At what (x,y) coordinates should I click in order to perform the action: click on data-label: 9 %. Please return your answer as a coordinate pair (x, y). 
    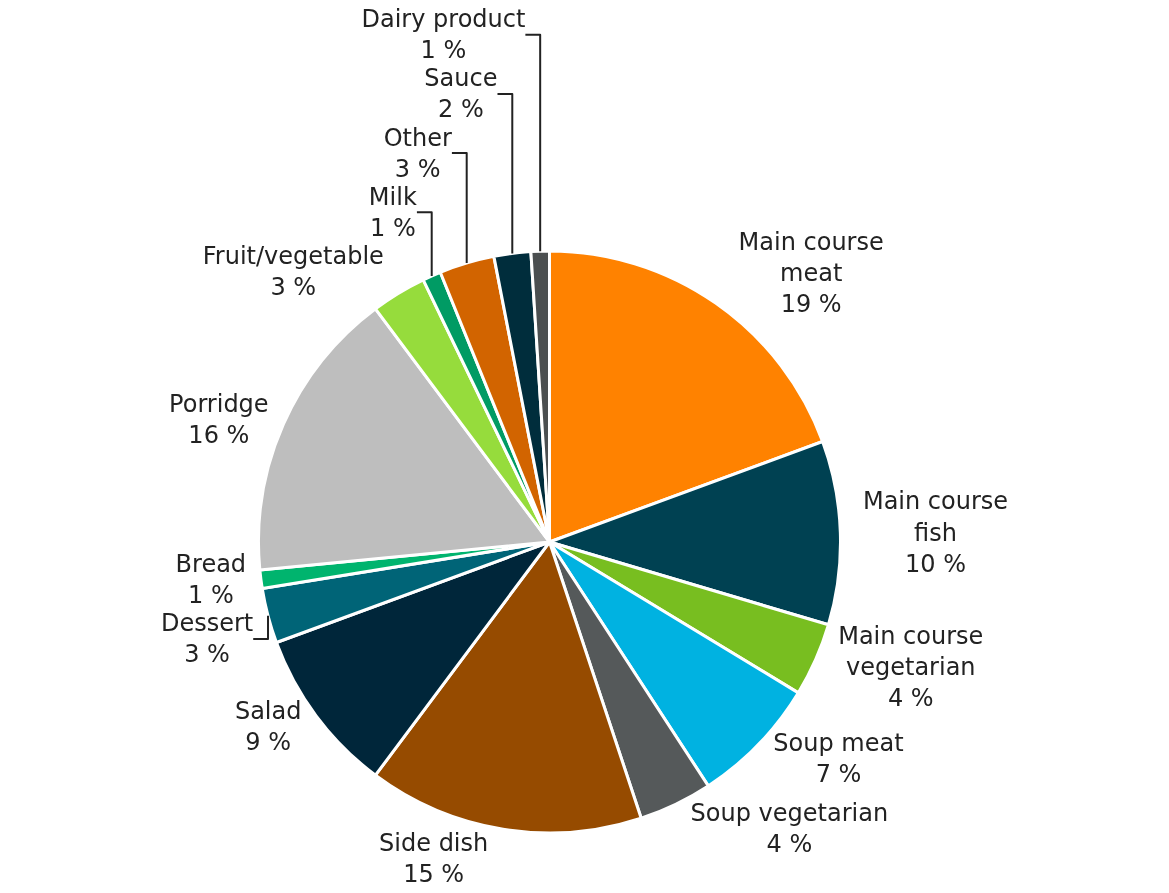
    Looking at the image, I should click on (268, 742).